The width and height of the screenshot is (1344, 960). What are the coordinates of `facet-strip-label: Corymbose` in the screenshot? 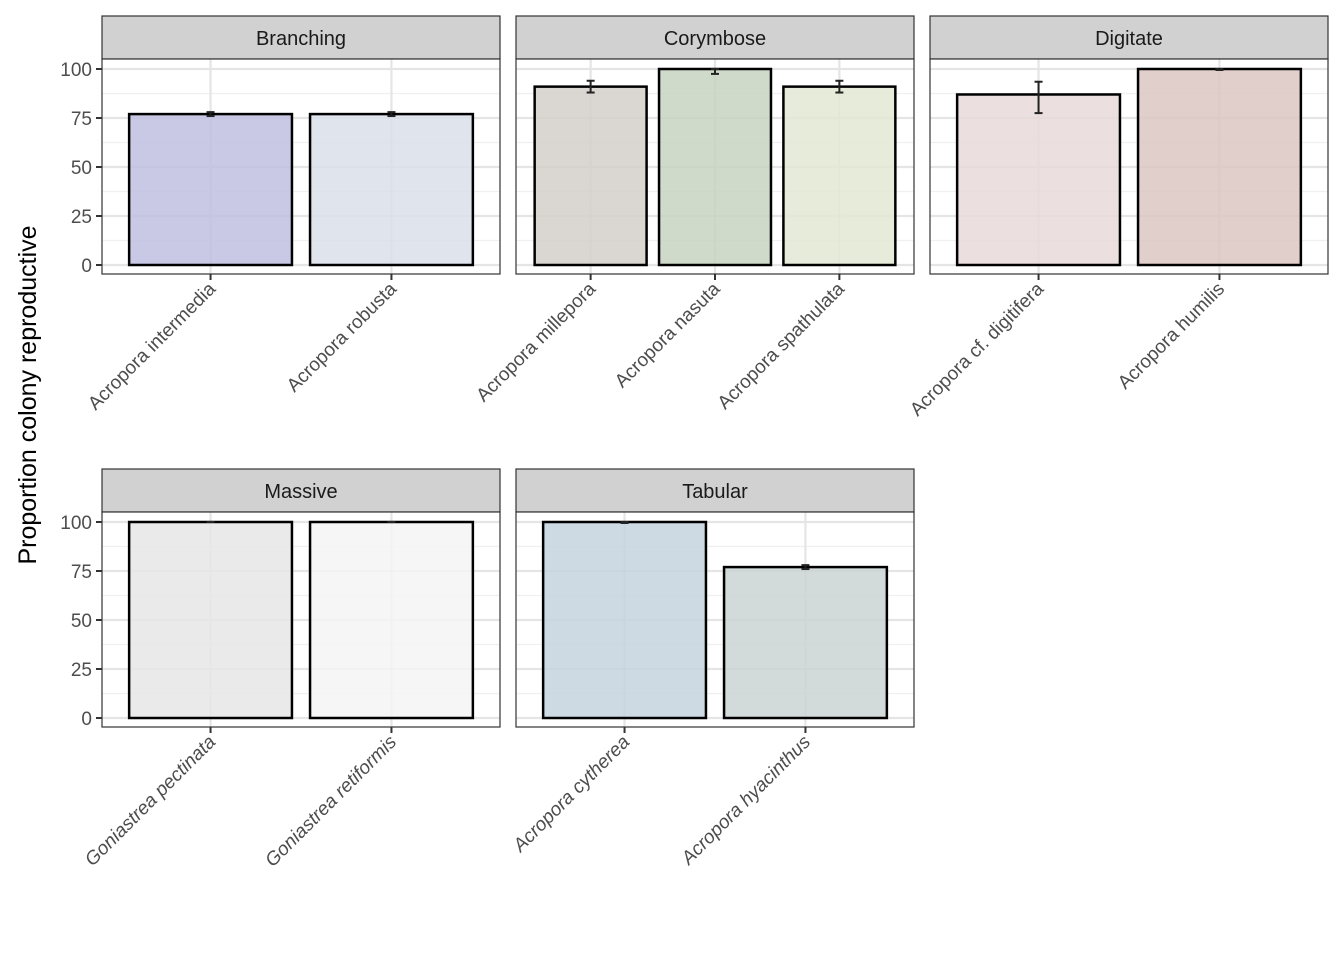 It's located at (715, 39).